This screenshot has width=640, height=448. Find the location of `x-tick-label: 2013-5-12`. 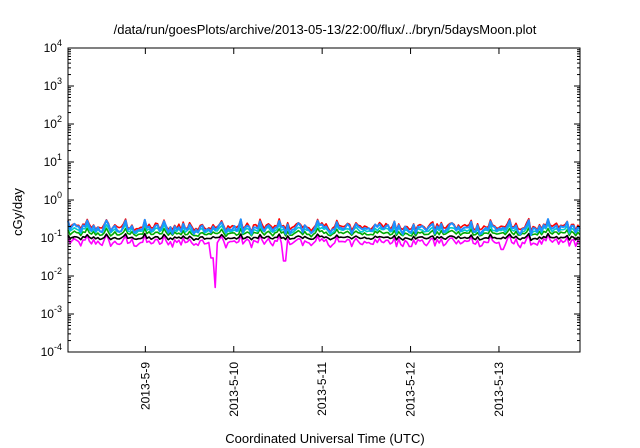

x-tick-label: 2013-5-12 is located at coordinates (411, 389).